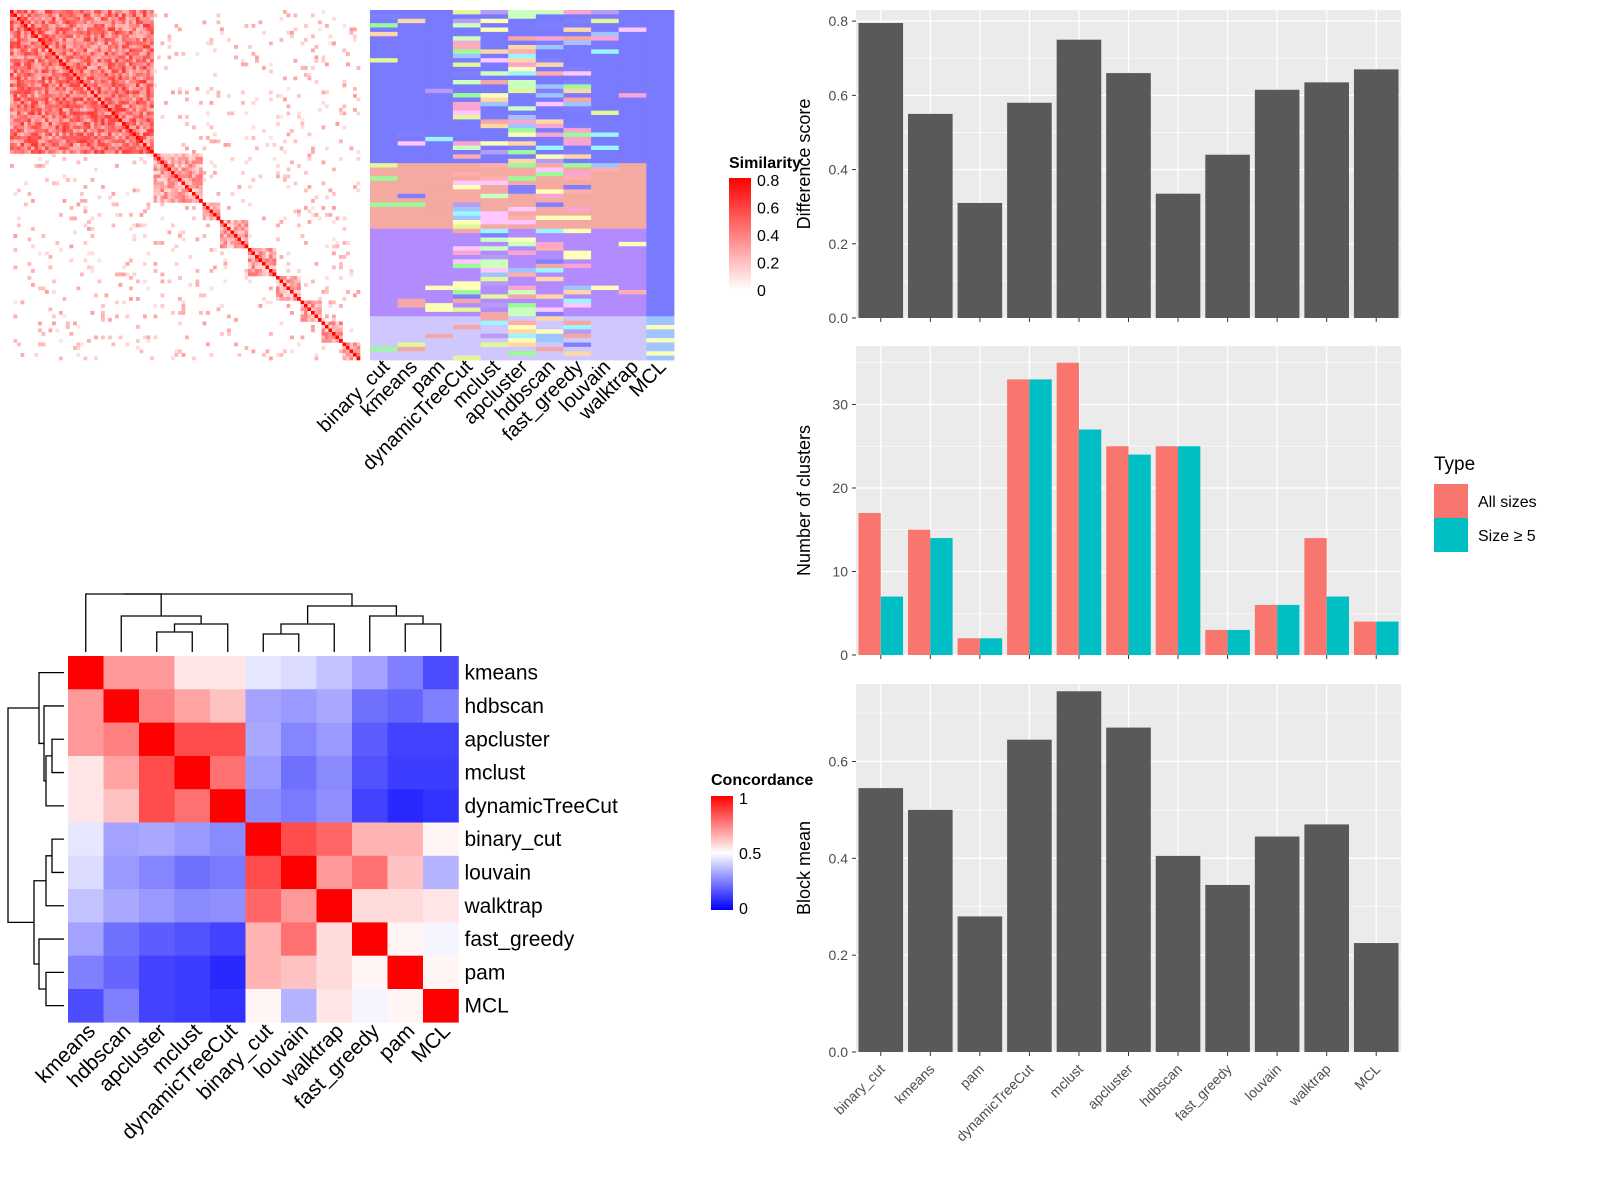 The image size is (1600, 1200). I want to click on bar, so click(1277, 944).